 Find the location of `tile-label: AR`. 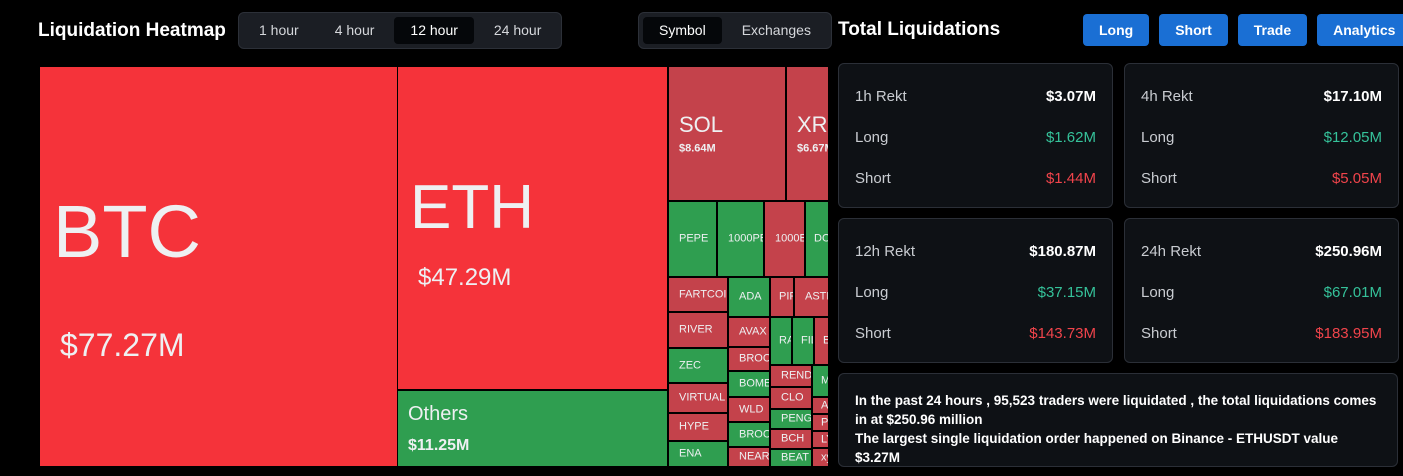

tile-label: AR is located at coordinates (824, 405).